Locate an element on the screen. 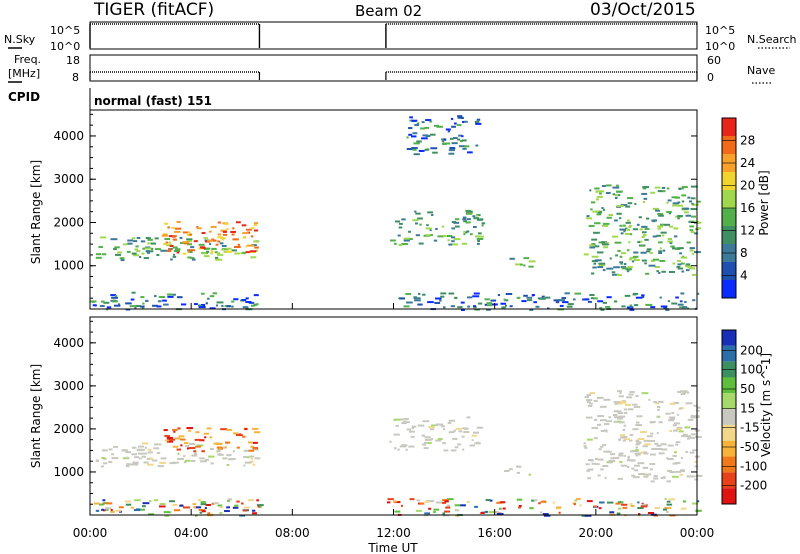 The height and width of the screenshot is (554, 800). nave-tick-high: 60 is located at coordinates (714, 60).